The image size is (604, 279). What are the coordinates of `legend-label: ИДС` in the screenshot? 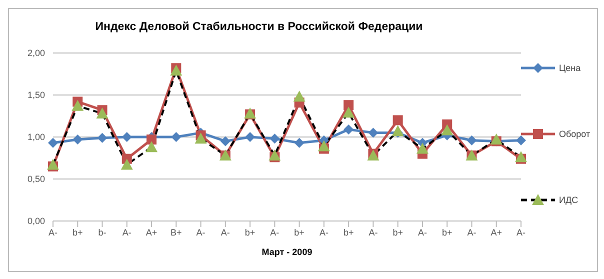 It's located at (568, 200).